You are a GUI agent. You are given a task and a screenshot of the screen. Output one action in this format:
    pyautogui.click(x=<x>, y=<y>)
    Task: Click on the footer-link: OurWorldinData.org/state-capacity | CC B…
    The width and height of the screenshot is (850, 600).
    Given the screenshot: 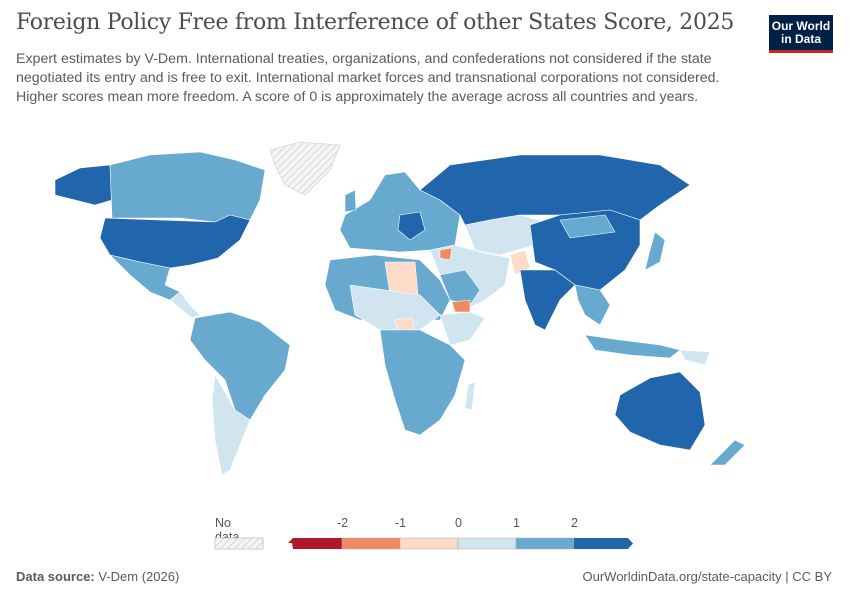 What is the action you would take?
    pyautogui.click(x=707, y=576)
    